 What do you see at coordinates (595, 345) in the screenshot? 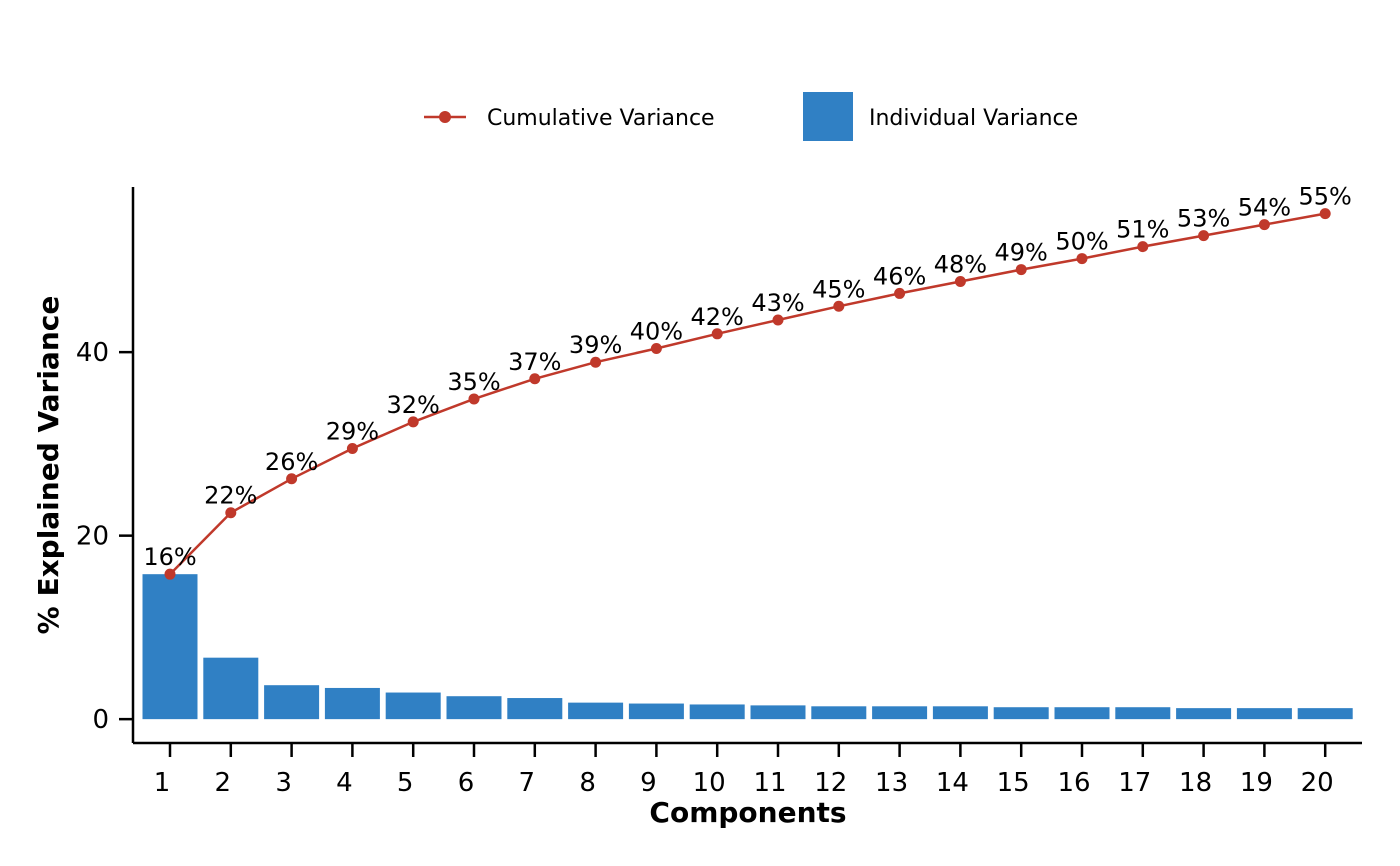
I see `cumulative-label-8: 39%` at bounding box center [595, 345].